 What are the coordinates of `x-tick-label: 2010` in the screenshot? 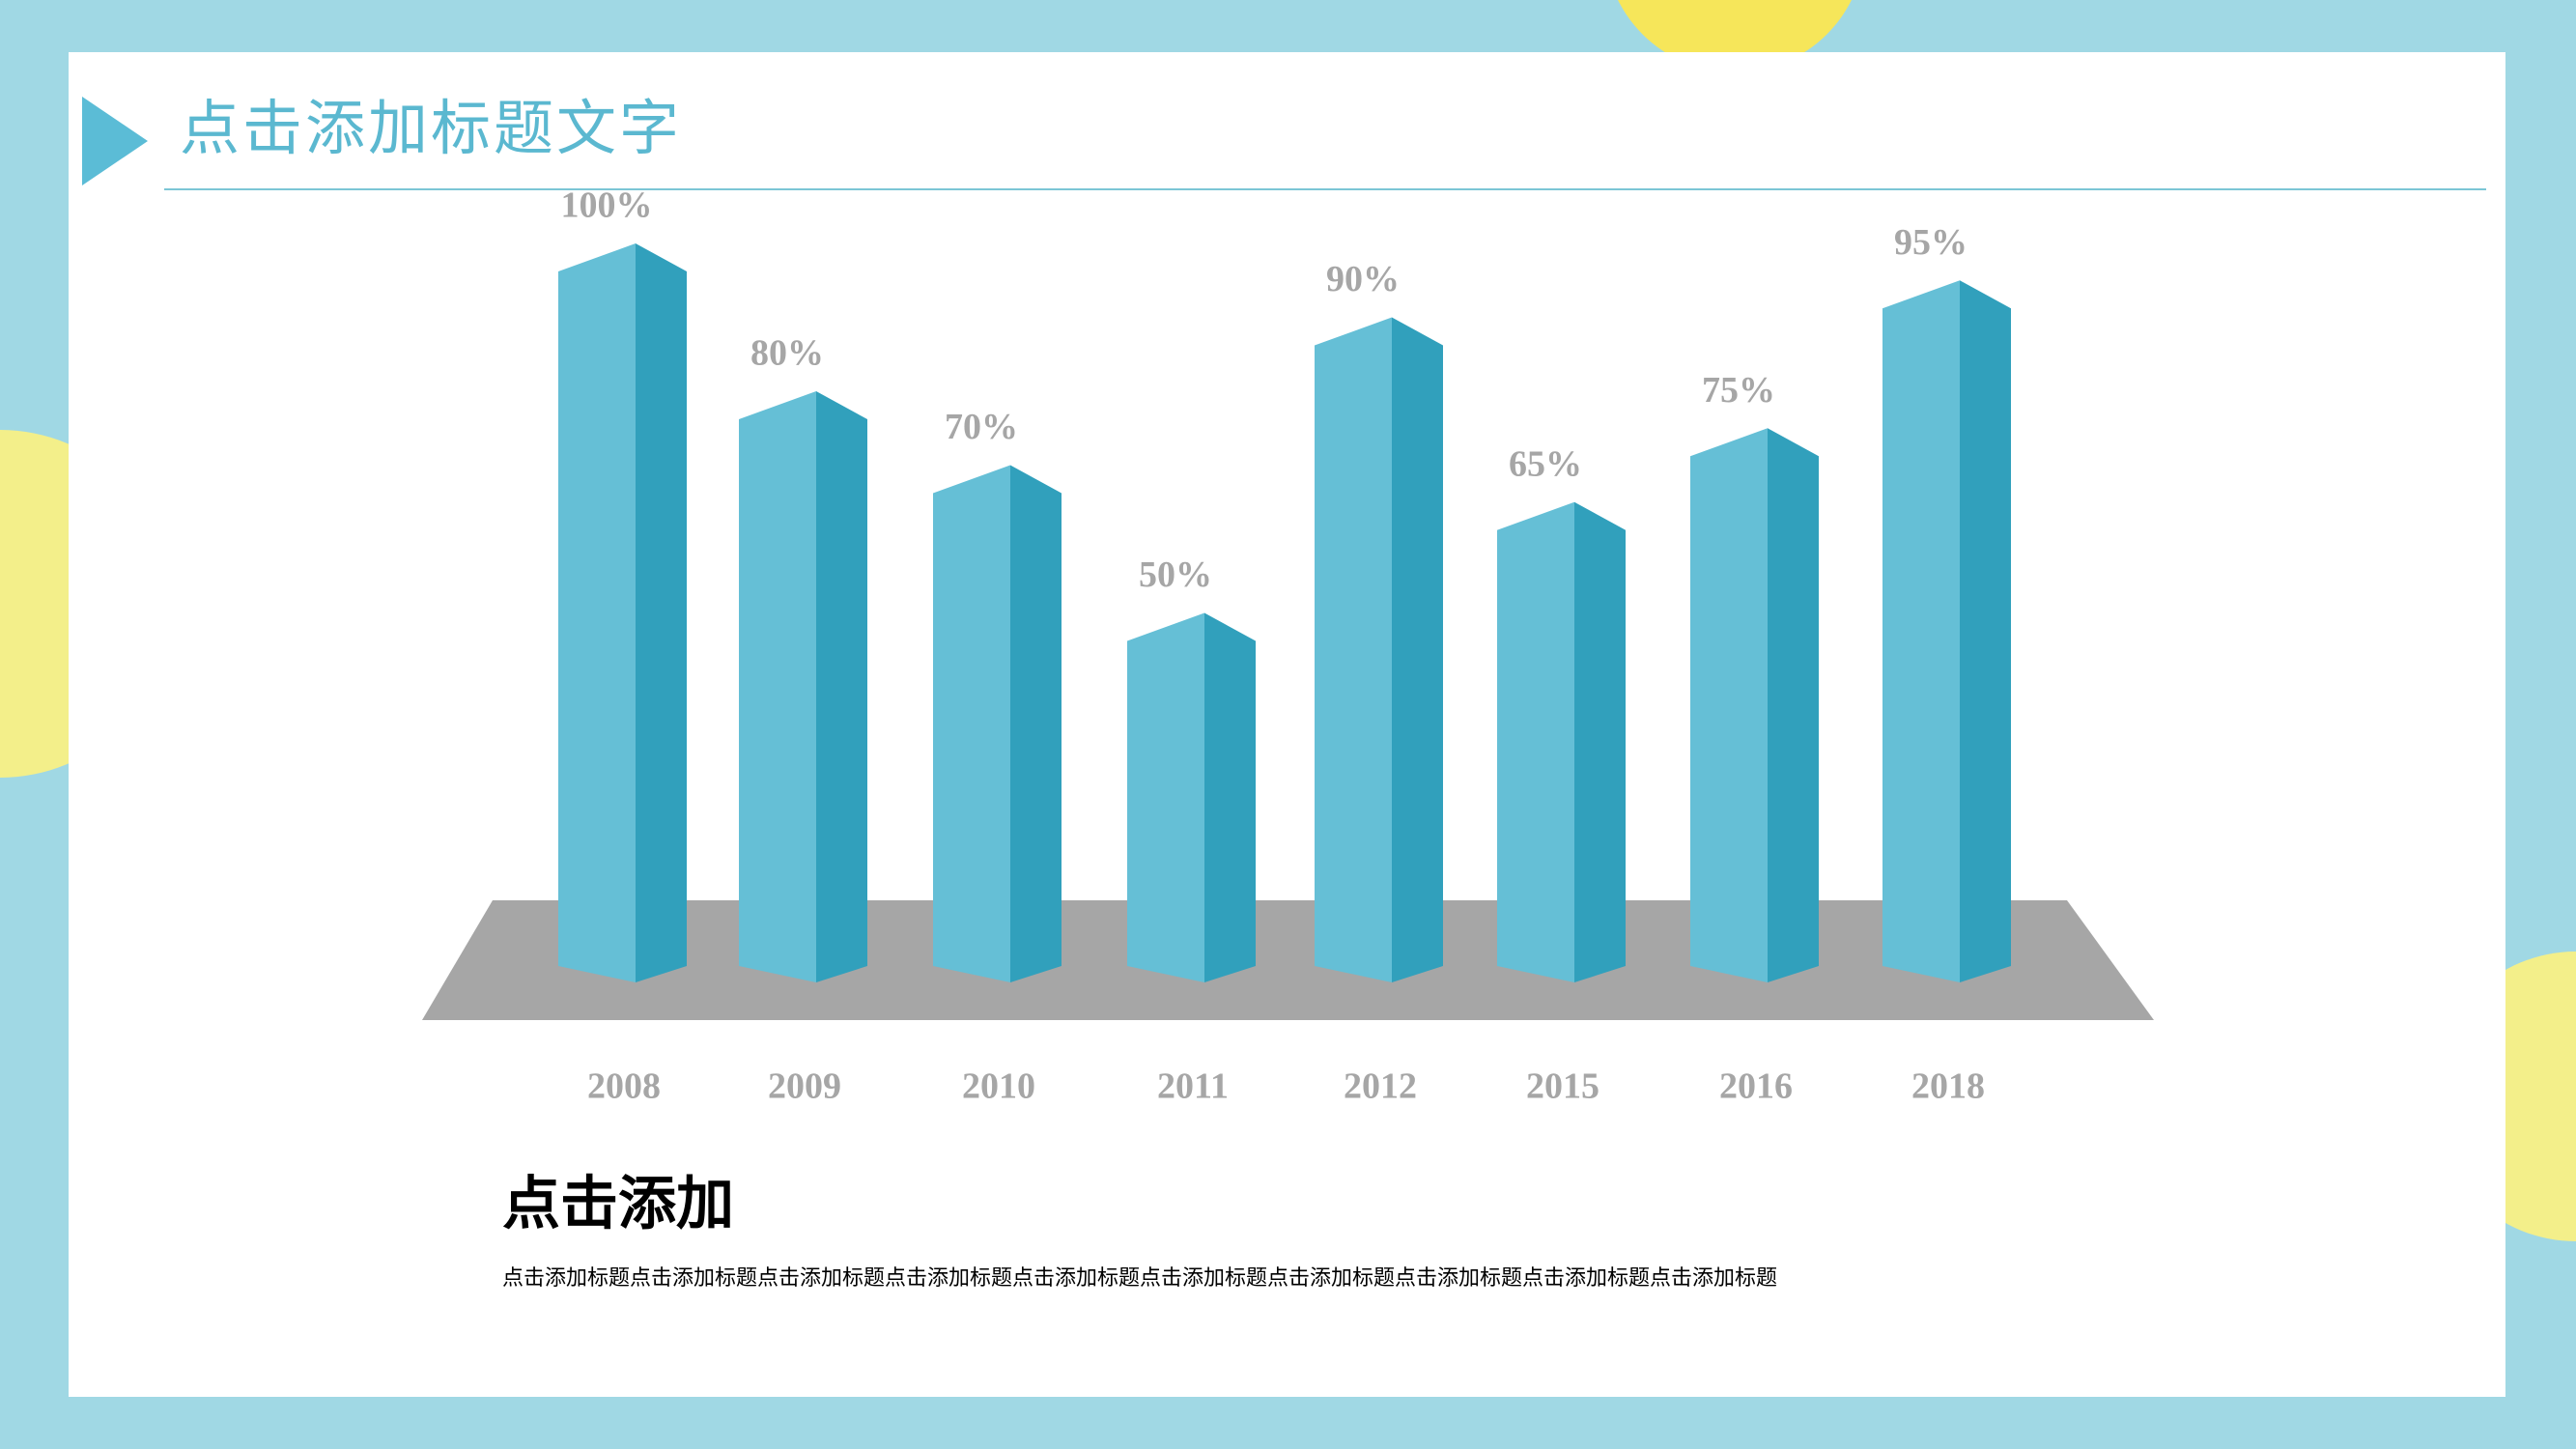 It's located at (998, 1086).